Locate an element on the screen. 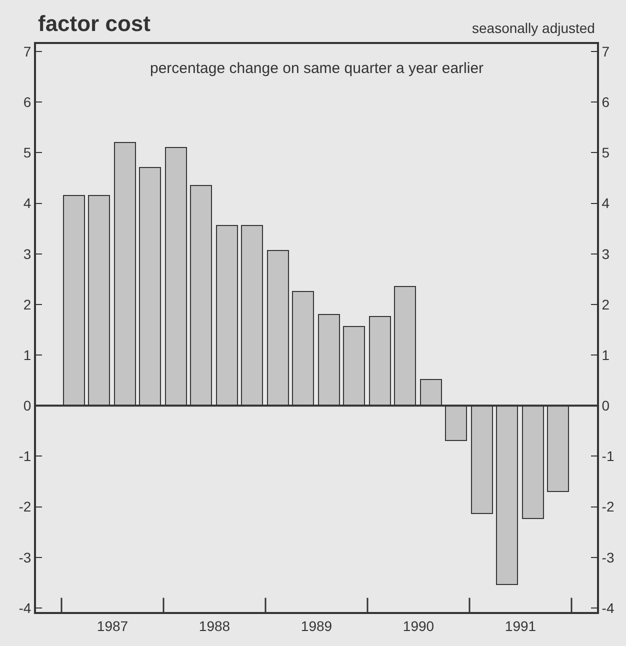 The width and height of the screenshot is (626, 646). y-tick-label: -4 is located at coordinates (25, 608).